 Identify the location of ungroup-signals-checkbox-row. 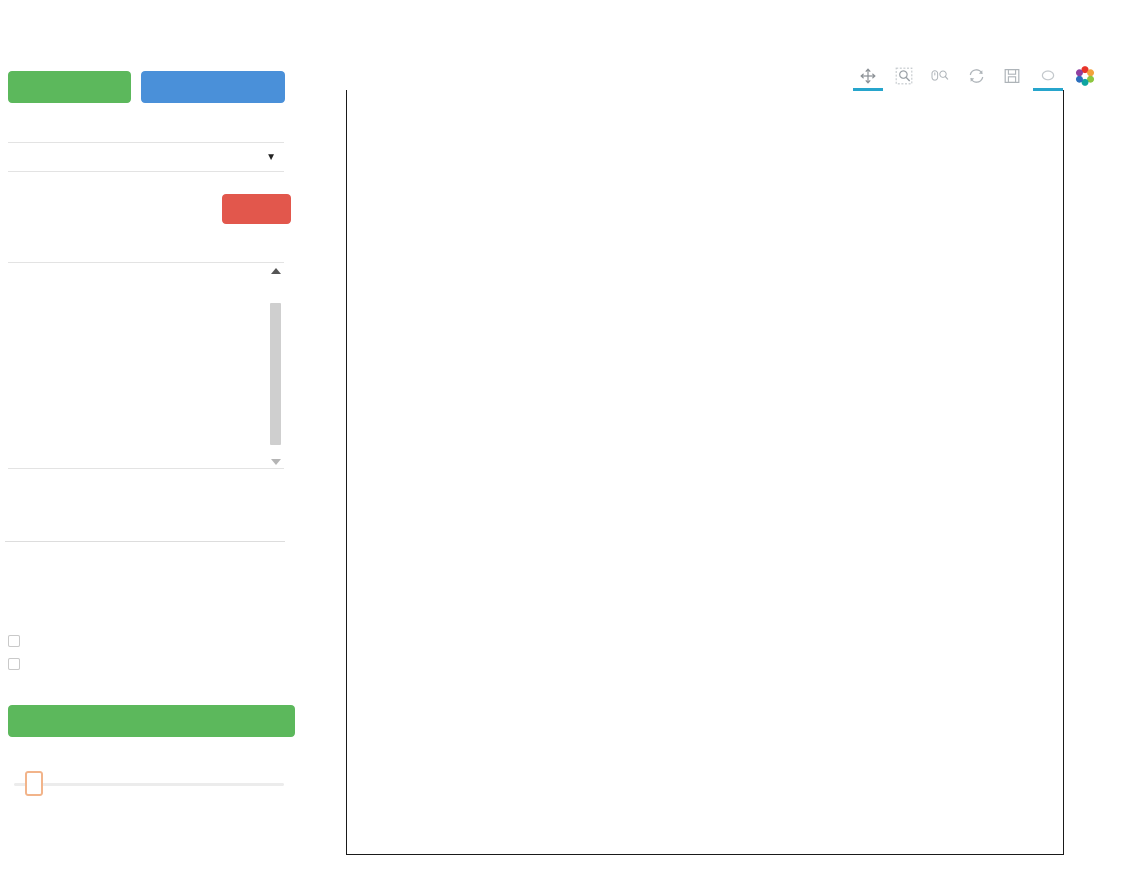
(18, 664).